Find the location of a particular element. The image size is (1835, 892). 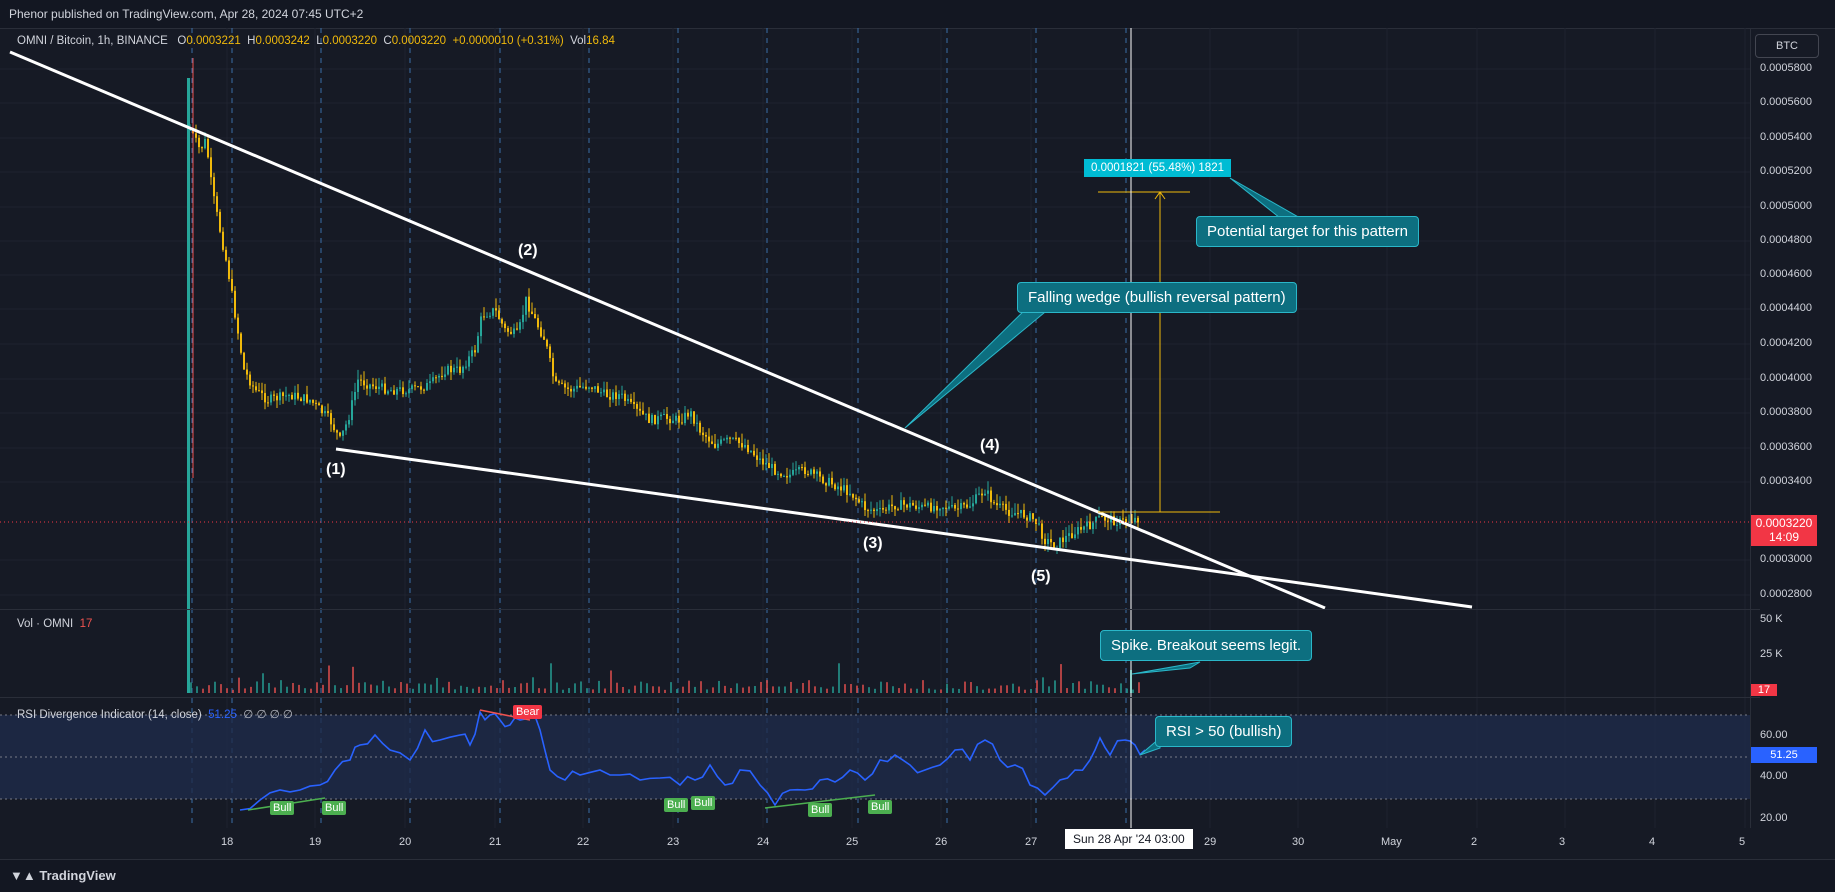

price-tick: 0.0005200 is located at coordinates (1786, 171).